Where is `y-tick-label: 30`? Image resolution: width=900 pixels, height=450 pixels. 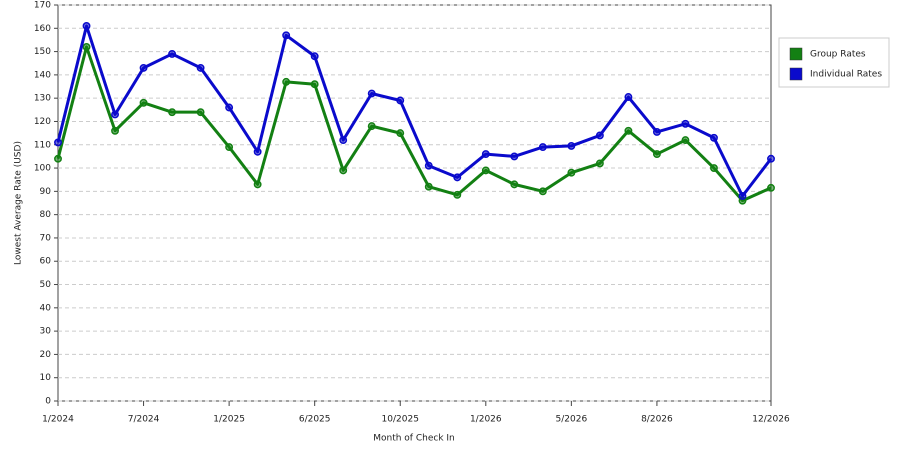
y-tick-label: 30 is located at coordinates (46, 332).